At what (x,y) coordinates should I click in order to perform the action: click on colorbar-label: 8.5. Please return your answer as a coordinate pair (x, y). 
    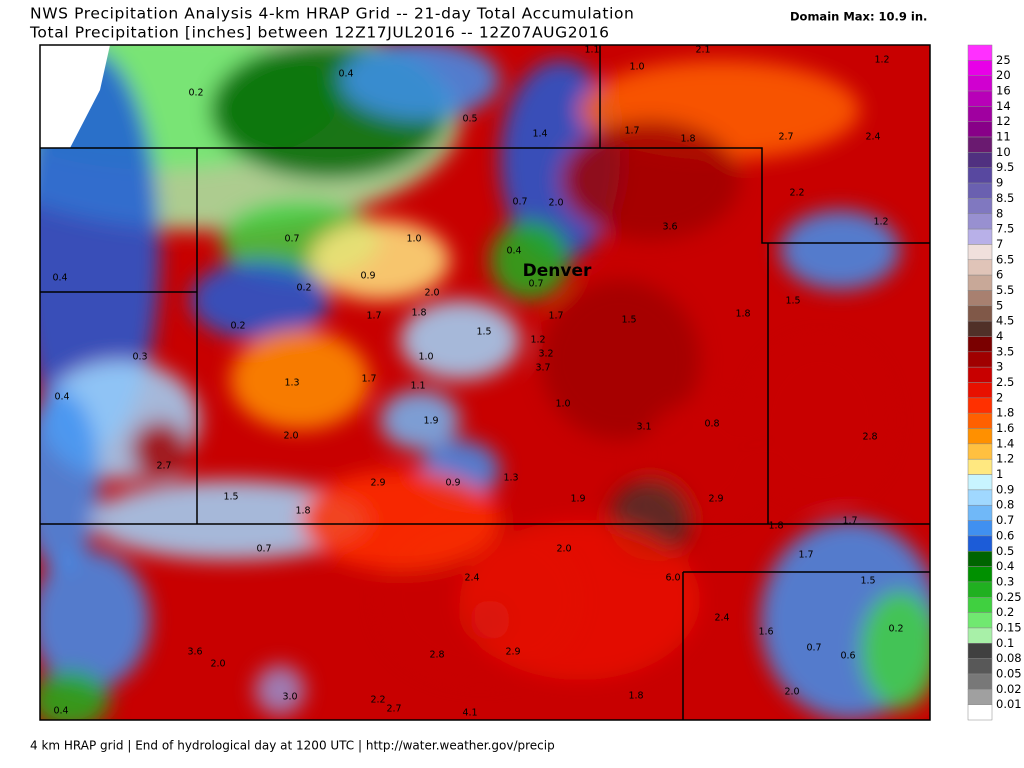
    Looking at the image, I should click on (1005, 198).